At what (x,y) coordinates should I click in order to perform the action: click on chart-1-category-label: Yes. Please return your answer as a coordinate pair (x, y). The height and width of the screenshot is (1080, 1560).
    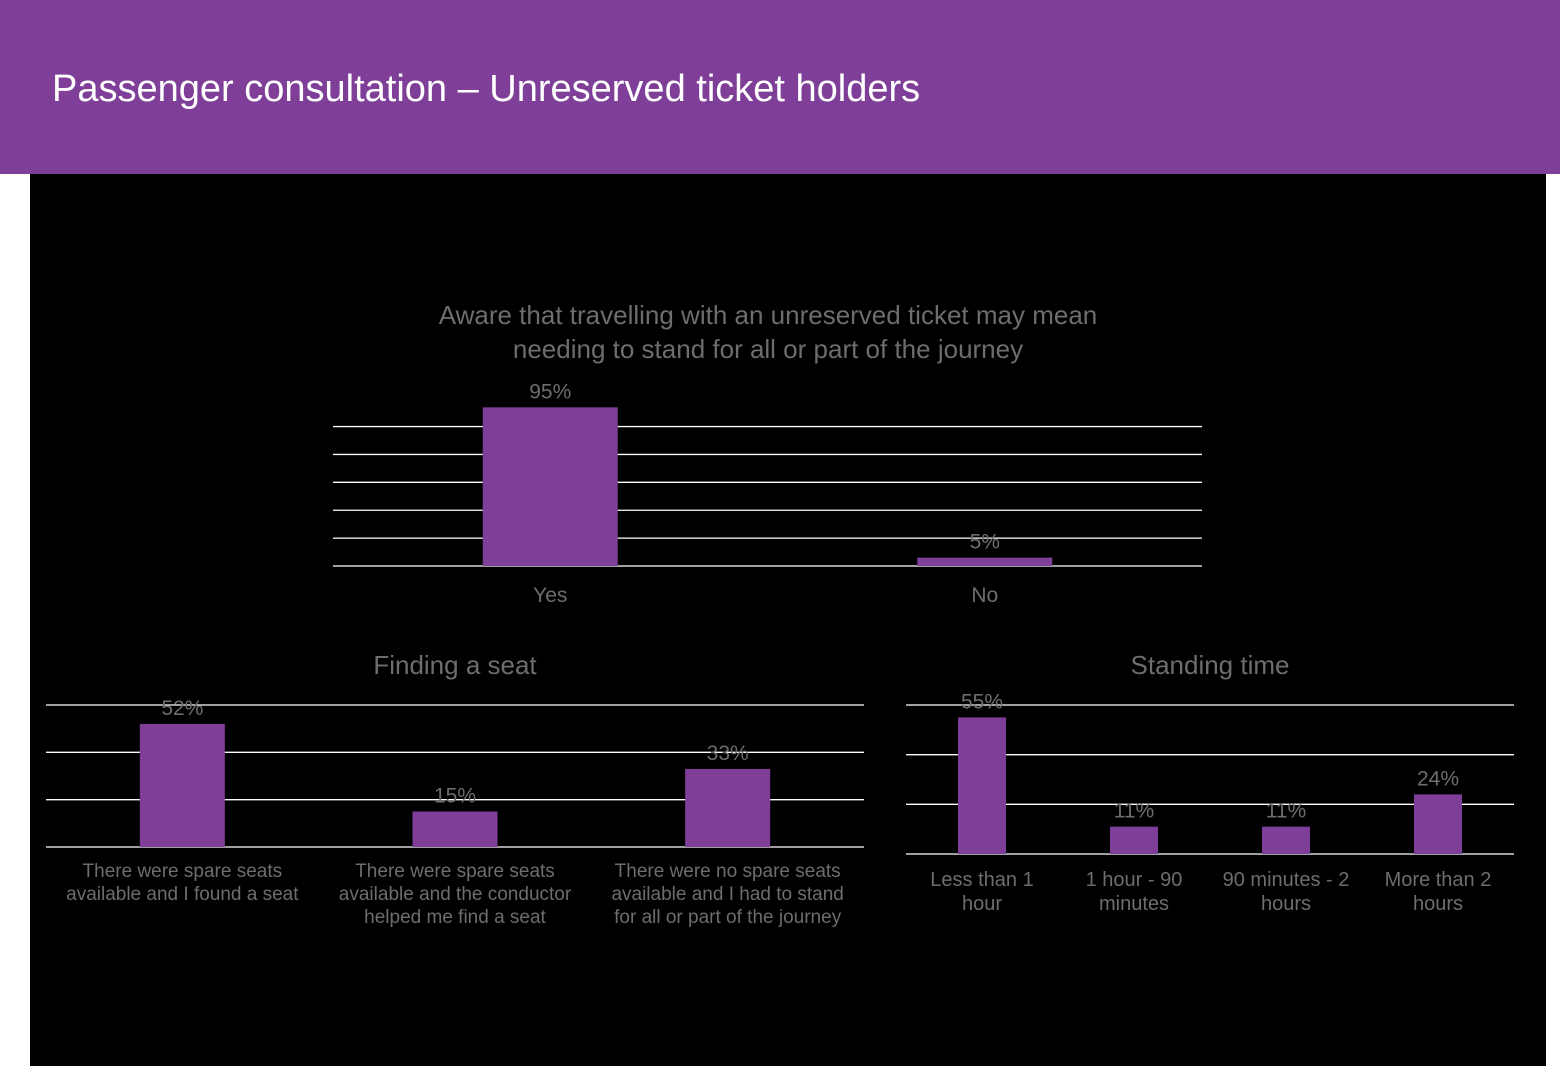
    Looking at the image, I should click on (550, 595).